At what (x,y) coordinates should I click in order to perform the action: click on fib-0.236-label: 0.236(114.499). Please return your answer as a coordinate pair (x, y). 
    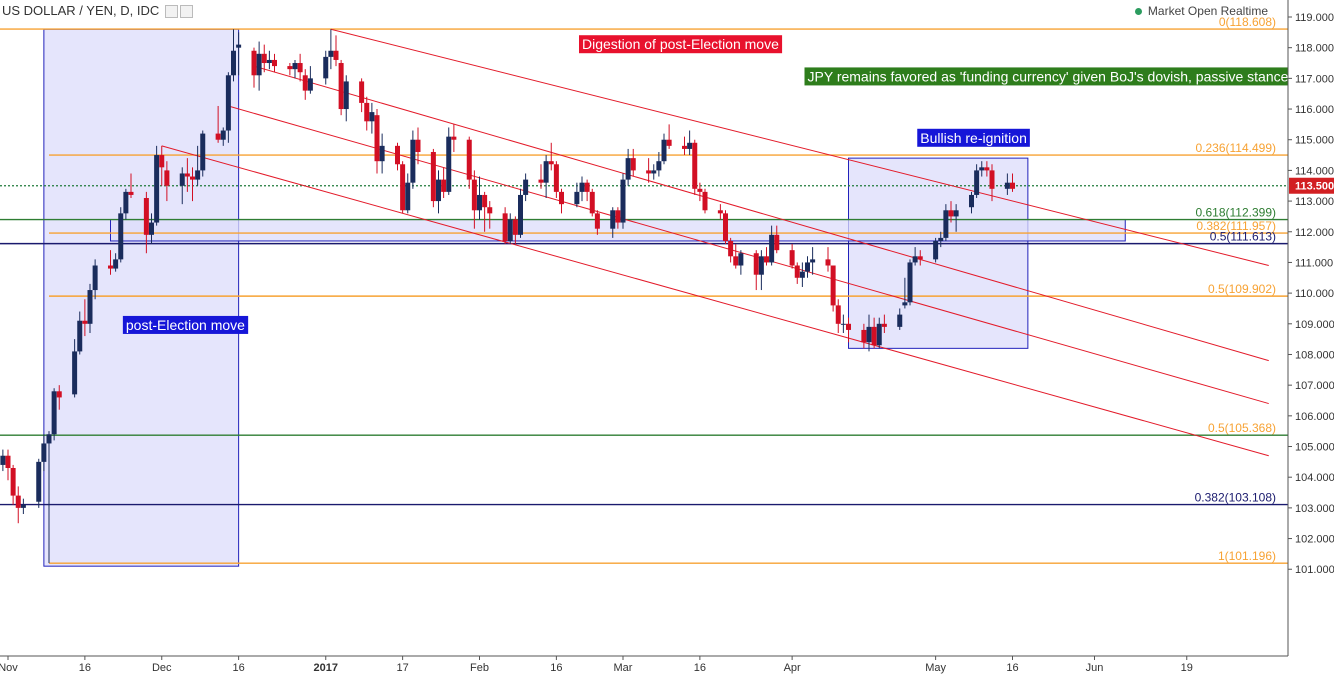
    Looking at the image, I should click on (1235, 148).